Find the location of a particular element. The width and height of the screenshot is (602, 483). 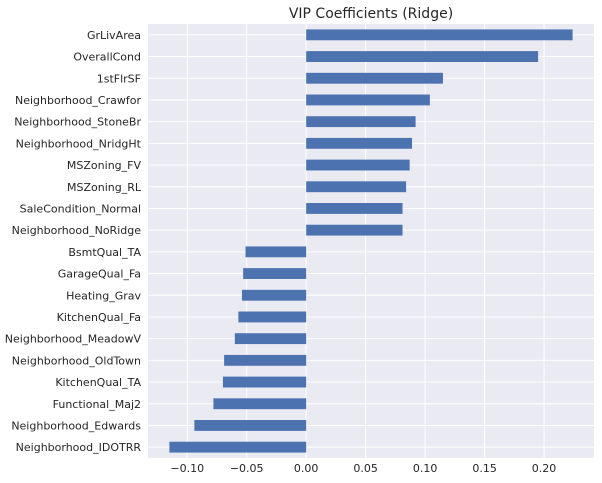

y-tick-label: Neighborhood_StoneBr is located at coordinates (77, 122).